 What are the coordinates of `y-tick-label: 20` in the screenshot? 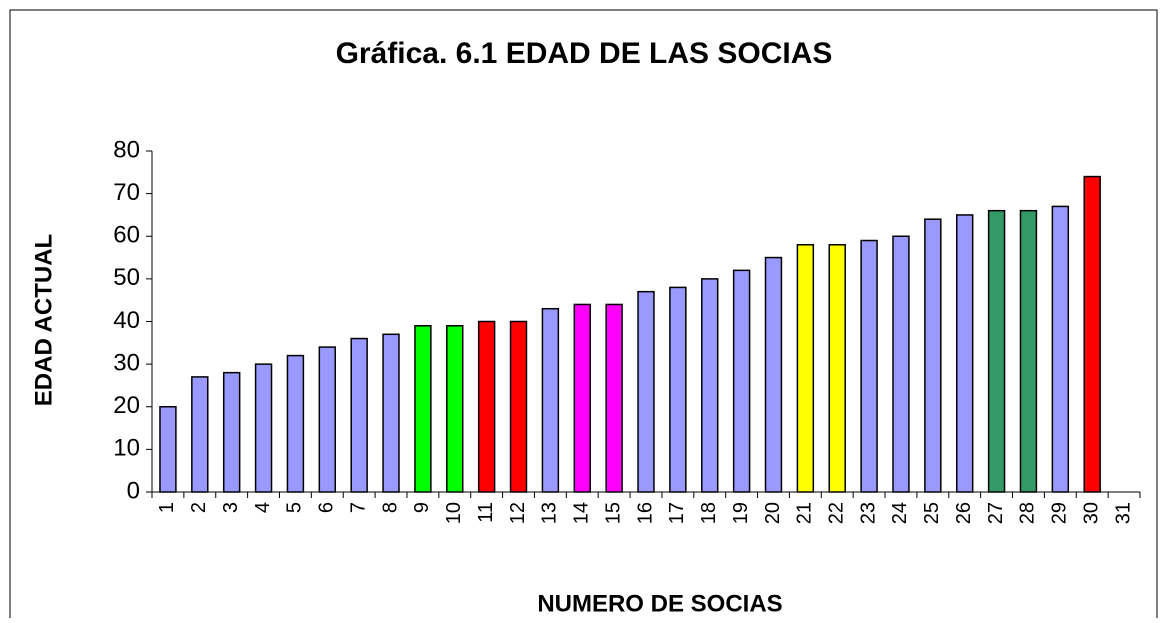 It's located at (126, 405).